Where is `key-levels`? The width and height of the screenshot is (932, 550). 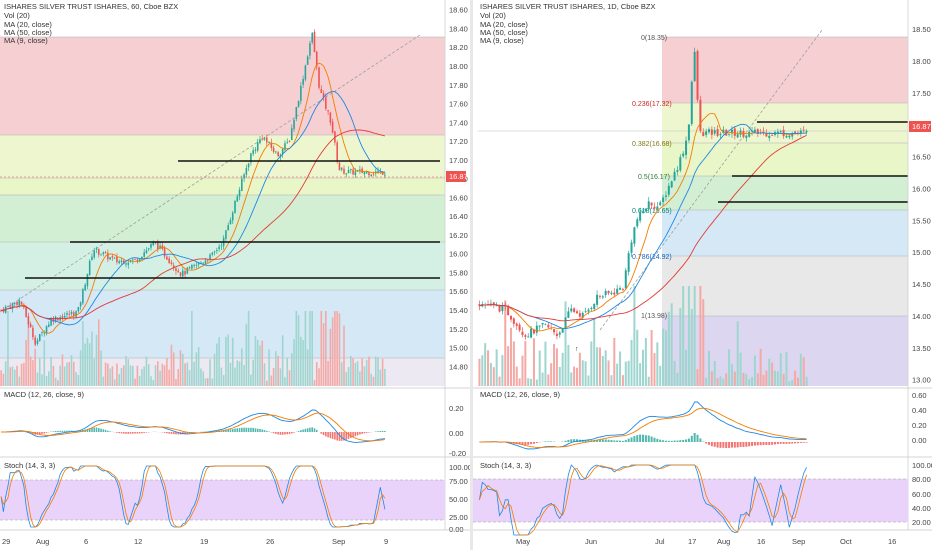 key-levels is located at coordinates (232, 219).